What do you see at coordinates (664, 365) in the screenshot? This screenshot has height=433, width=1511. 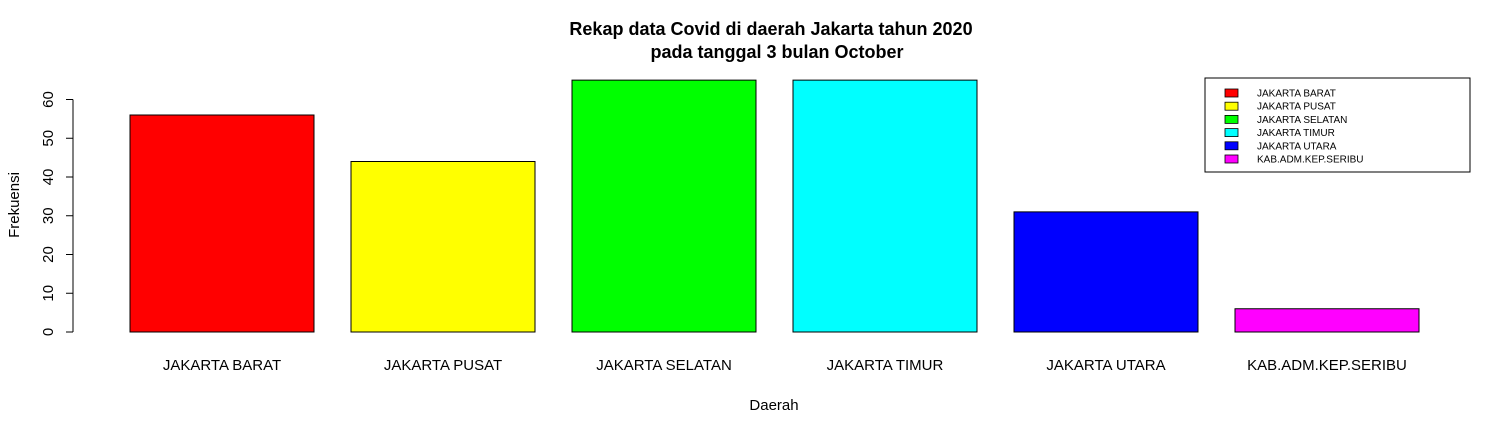 I see `x-tick-label: JAKARTA SELATAN` at bounding box center [664, 365].